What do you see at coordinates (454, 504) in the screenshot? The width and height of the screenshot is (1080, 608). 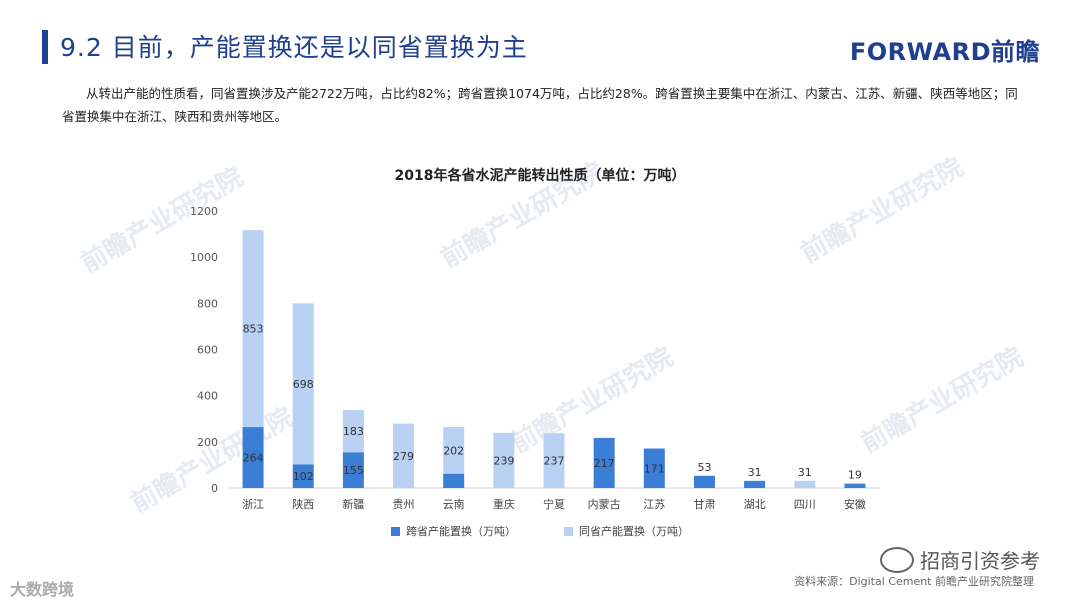 I see `x-tick-label: 云南` at bounding box center [454, 504].